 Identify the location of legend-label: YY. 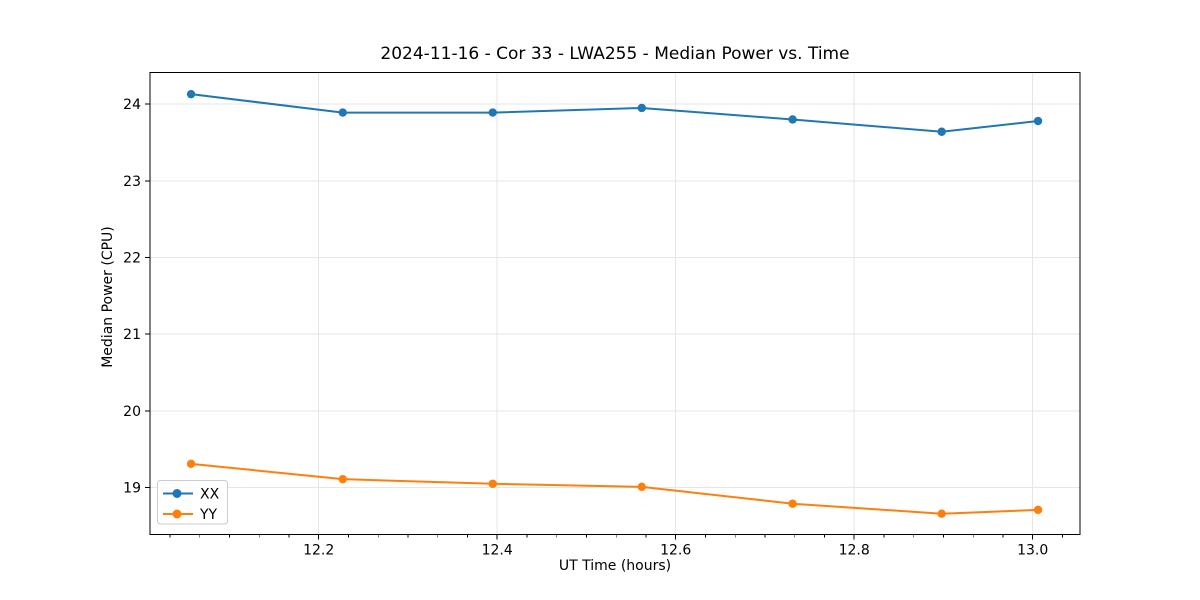
(208, 515).